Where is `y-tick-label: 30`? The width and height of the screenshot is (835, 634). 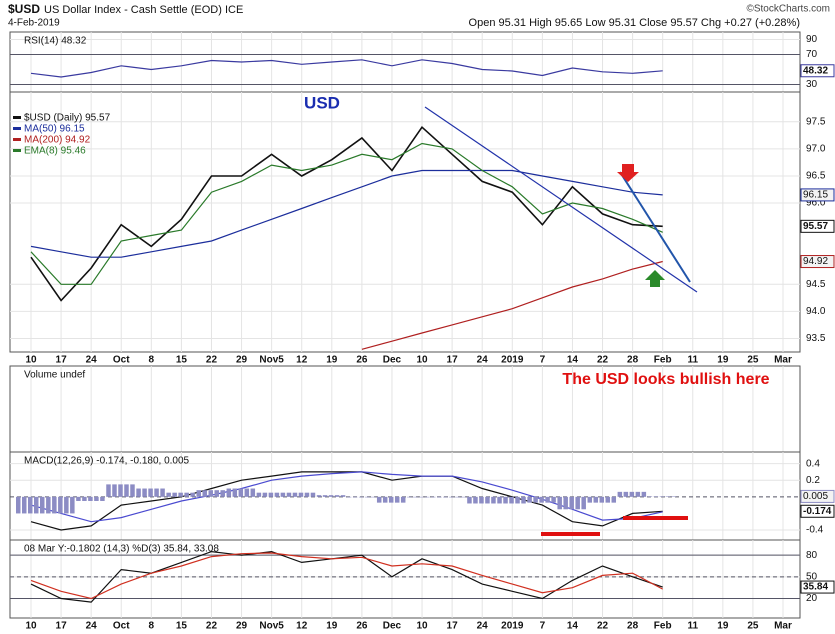 y-tick-label: 30 is located at coordinates (812, 84).